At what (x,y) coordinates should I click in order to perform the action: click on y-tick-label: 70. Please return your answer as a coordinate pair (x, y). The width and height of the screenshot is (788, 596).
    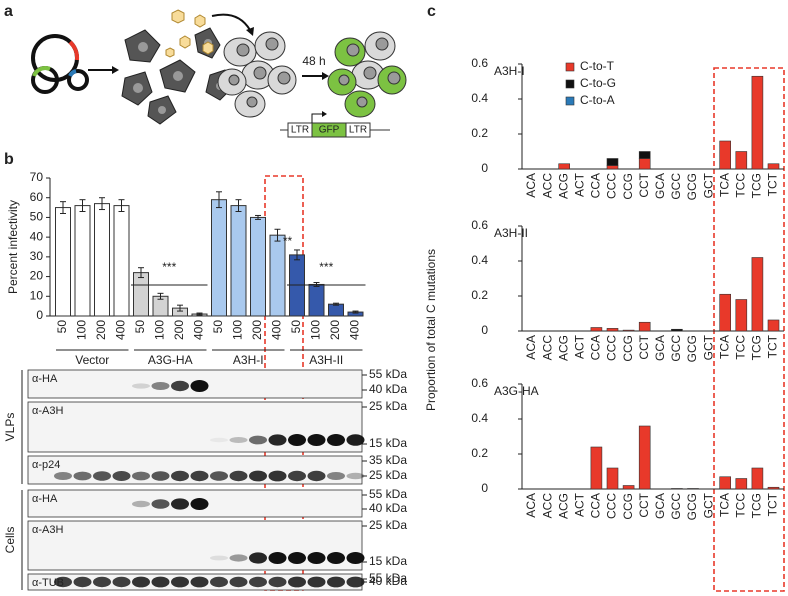
    Looking at the image, I should click on (37, 177).